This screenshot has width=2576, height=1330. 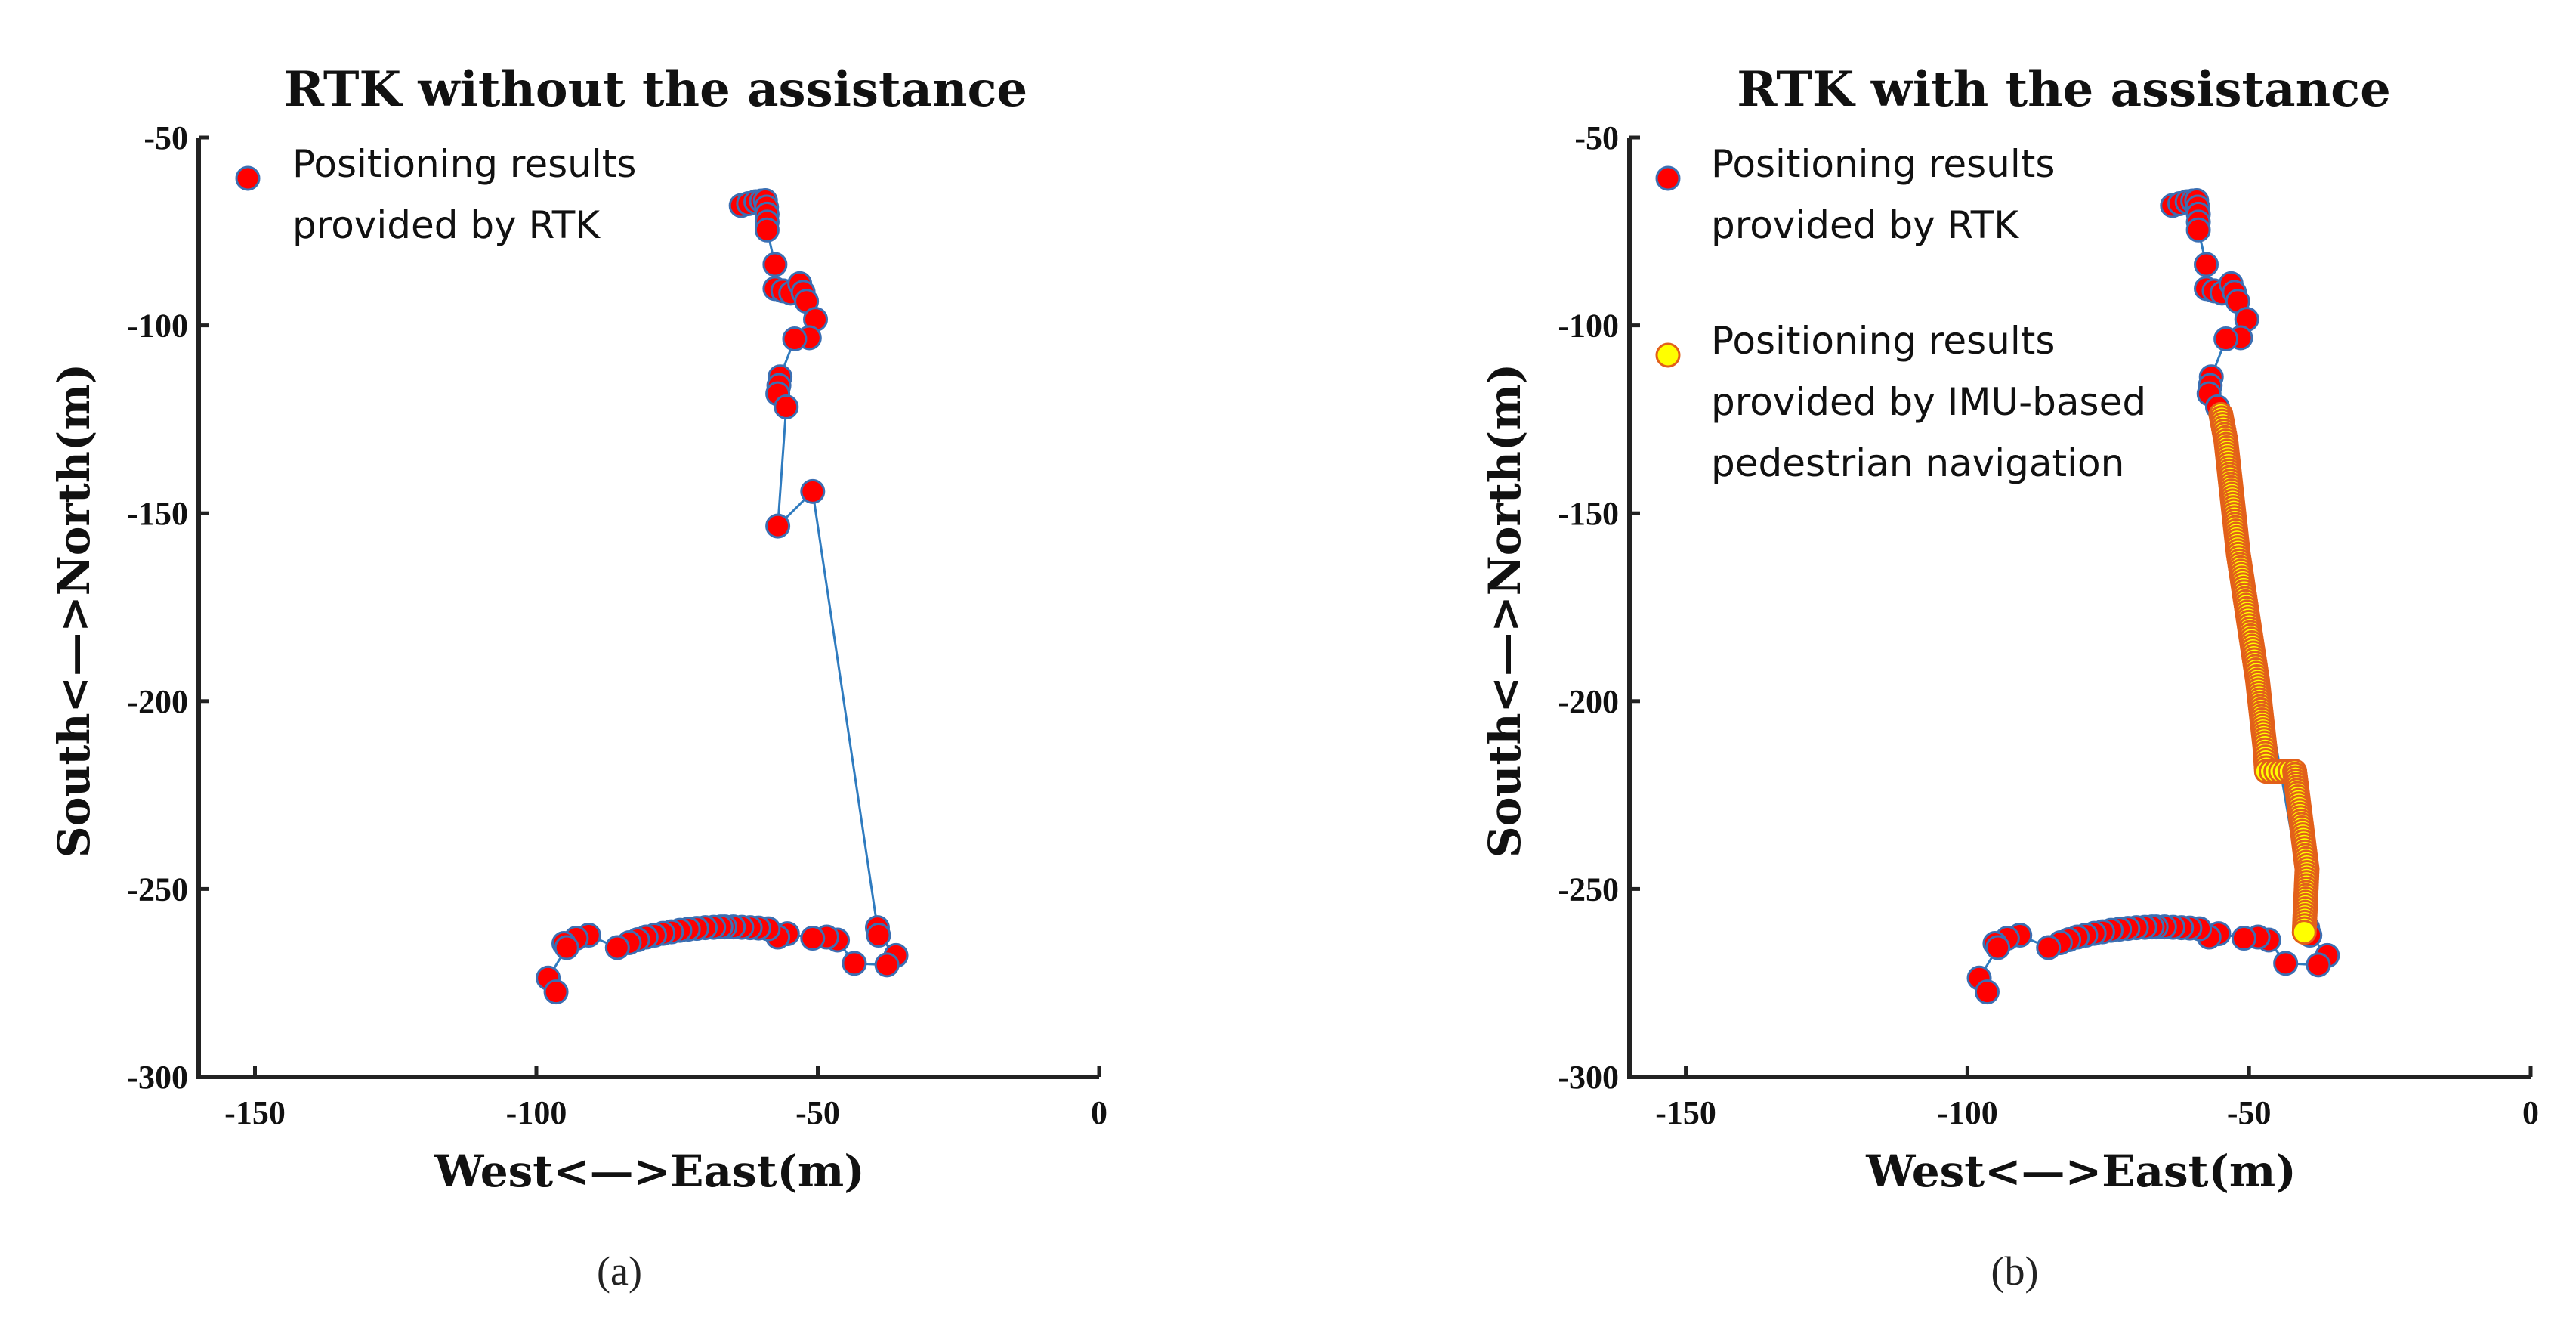 I want to click on legend-label: provided by IMU-based, so click(x=1928, y=402).